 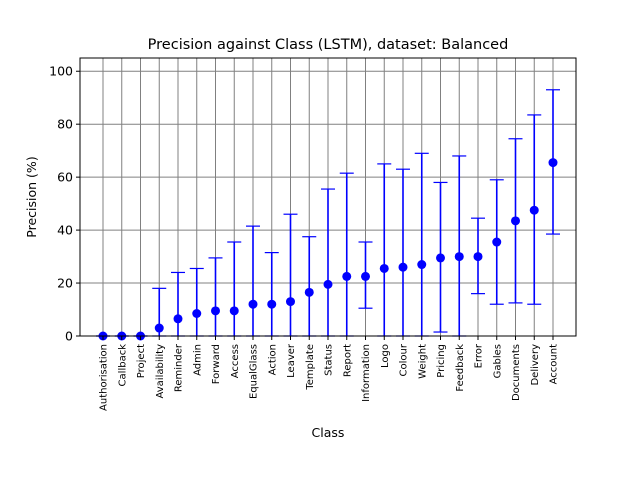 What do you see at coordinates (404, 359) in the screenshot?
I see `x-tick-label: Colour` at bounding box center [404, 359].